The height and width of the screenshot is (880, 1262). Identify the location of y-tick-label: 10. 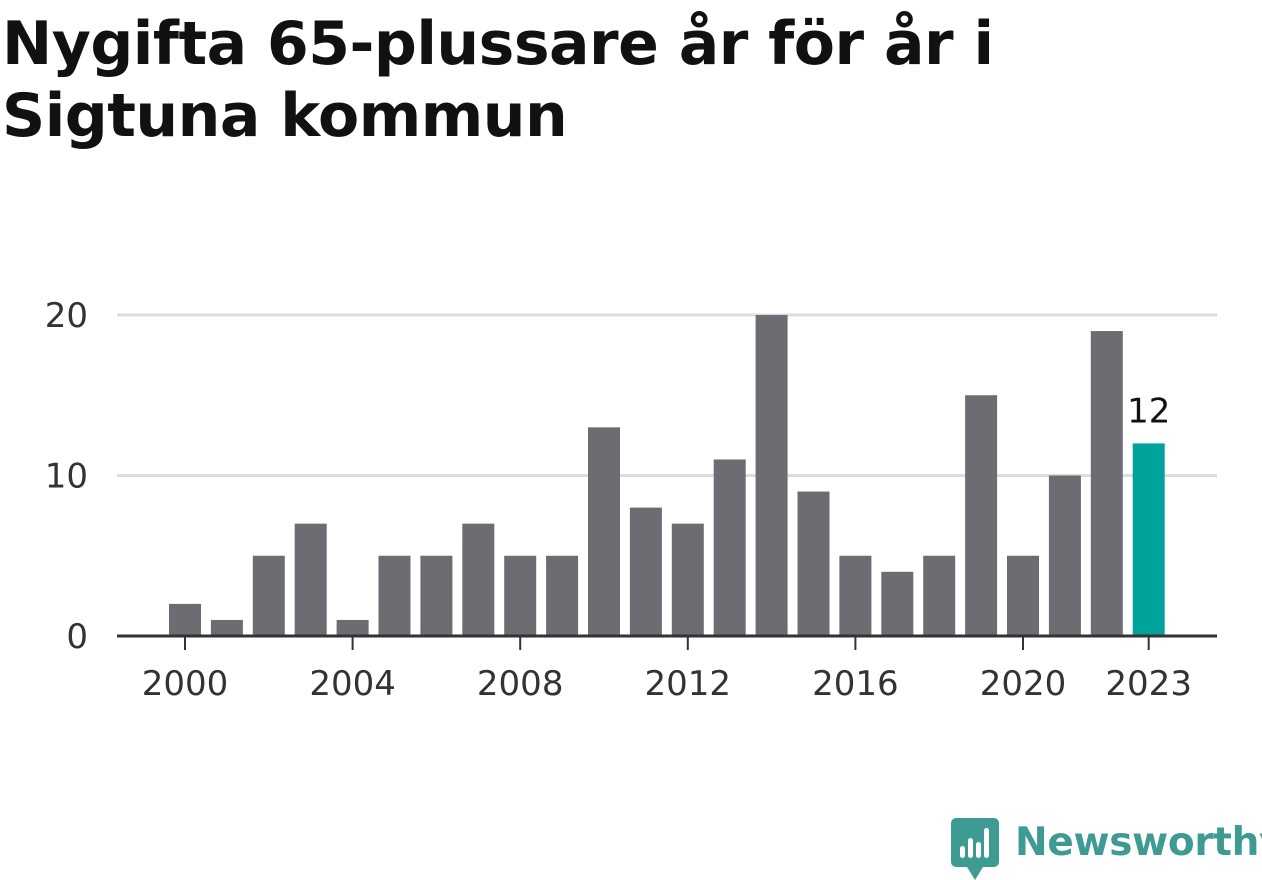
(66, 477).